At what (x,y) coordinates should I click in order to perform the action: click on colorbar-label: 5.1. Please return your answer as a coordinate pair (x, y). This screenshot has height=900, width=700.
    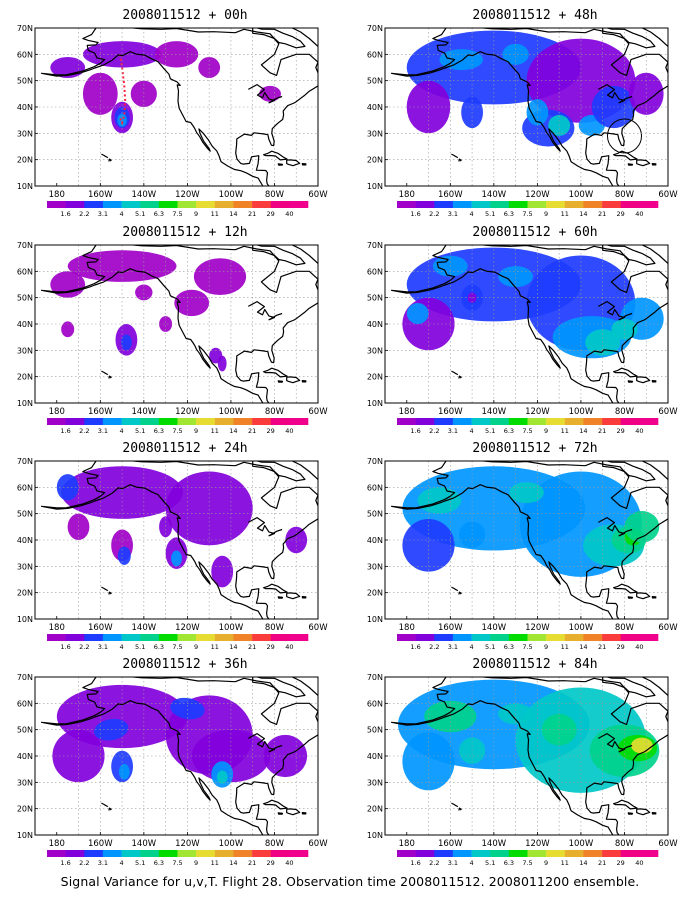
    Looking at the image, I should click on (490, 863).